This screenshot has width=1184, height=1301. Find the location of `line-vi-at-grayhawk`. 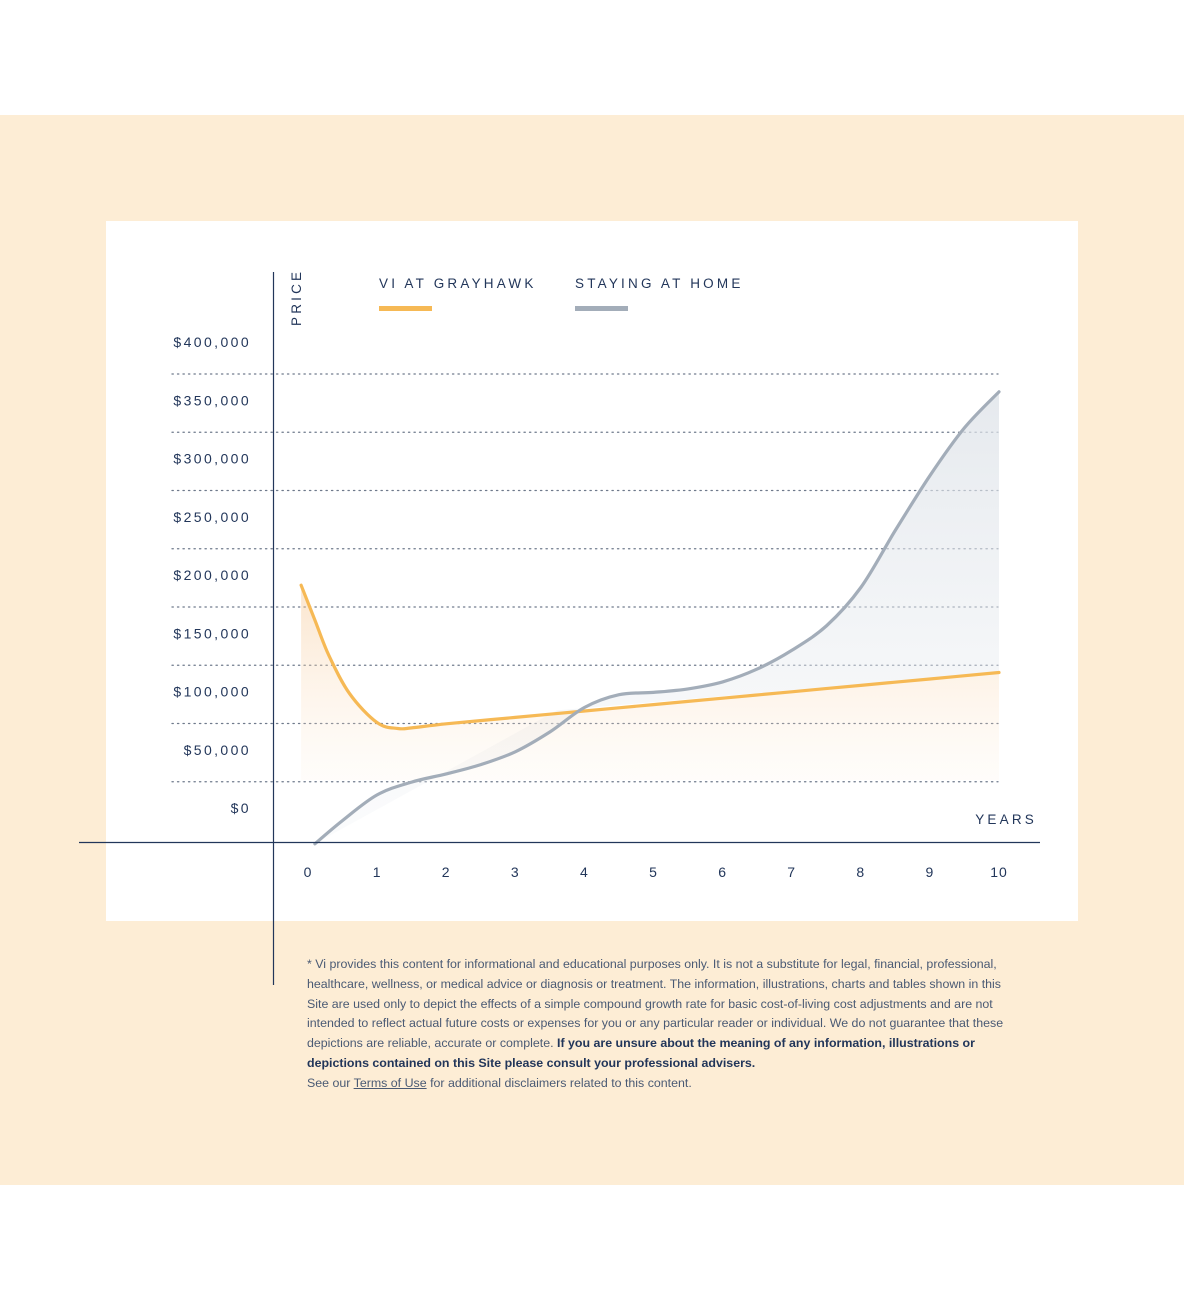

line-vi-at-grayhawk is located at coordinates (650, 657).